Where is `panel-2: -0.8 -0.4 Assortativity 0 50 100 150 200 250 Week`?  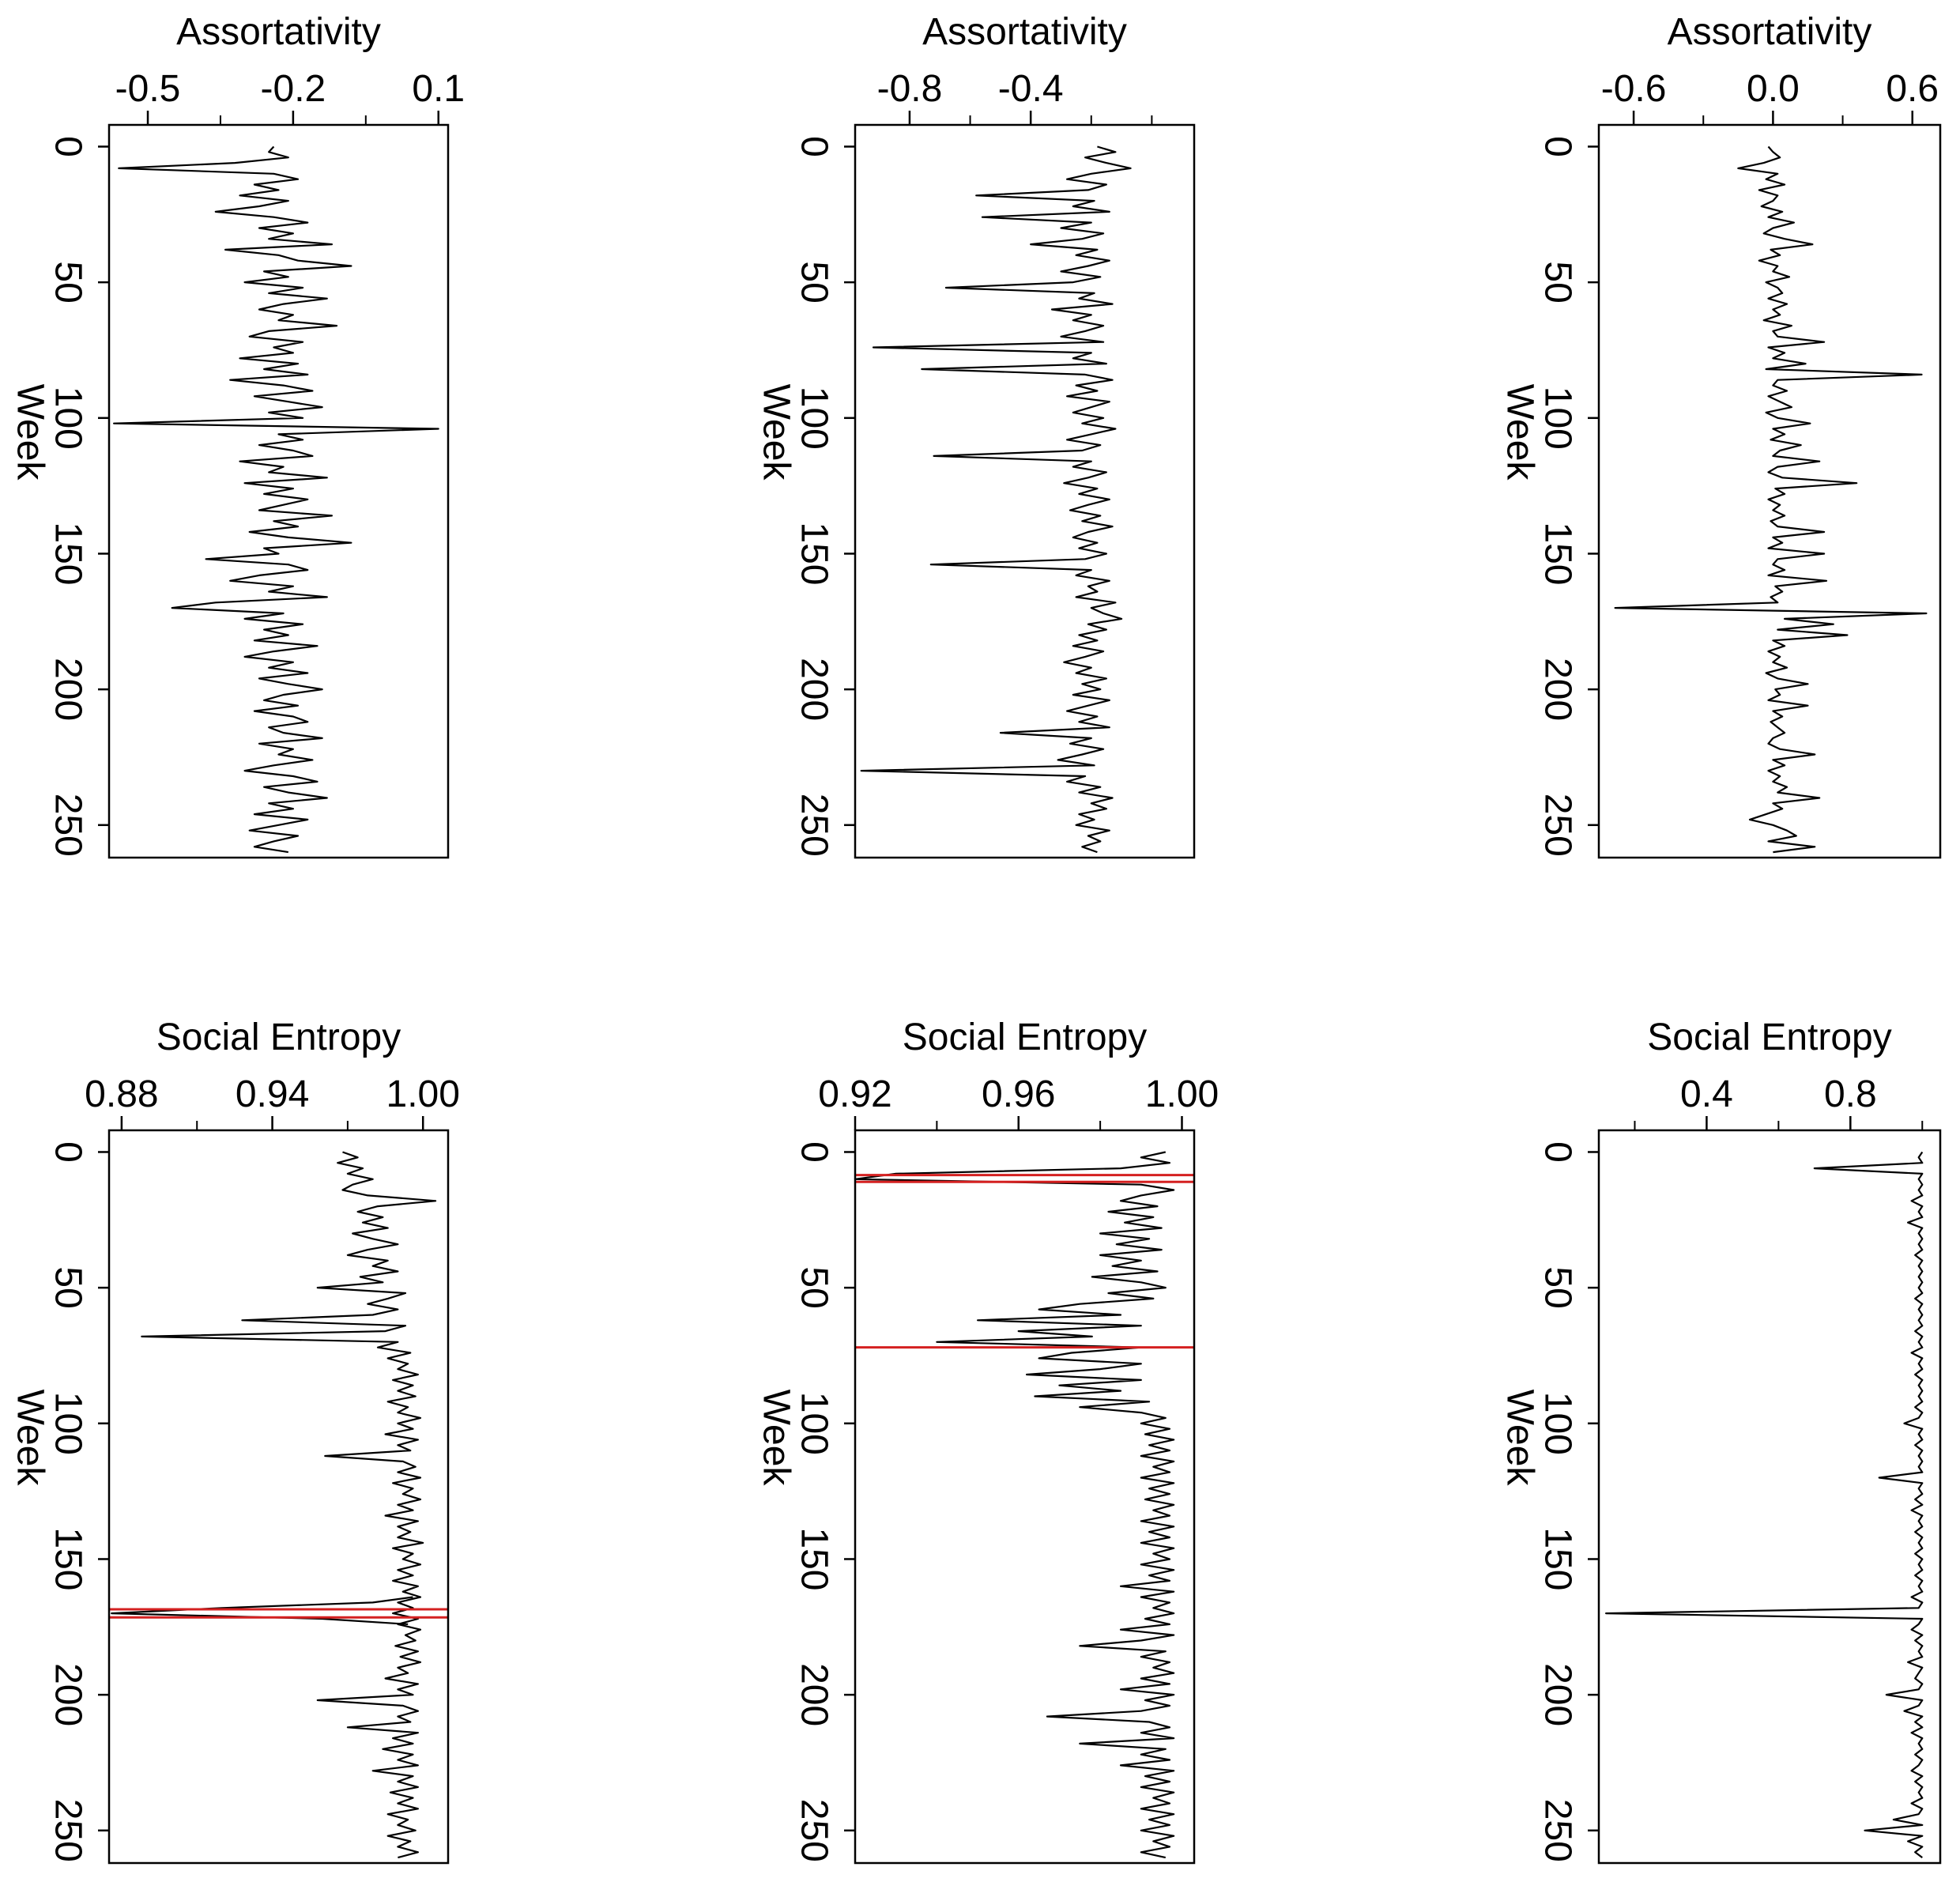
panel-2: -0.8 -0.4 Assortativity 0 50 100 150 200 250 Week is located at coordinates (976, 435).